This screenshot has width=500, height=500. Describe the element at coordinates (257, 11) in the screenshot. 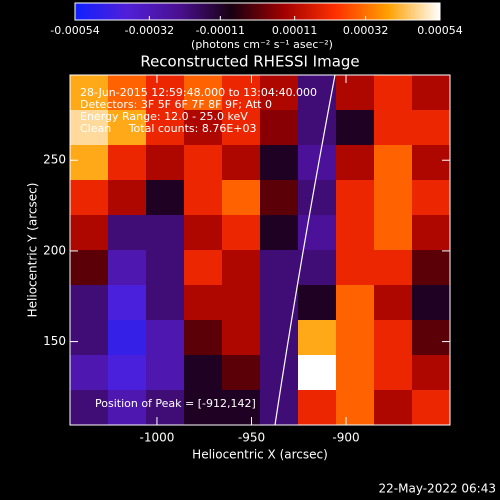

I see `colorbar` at that location.